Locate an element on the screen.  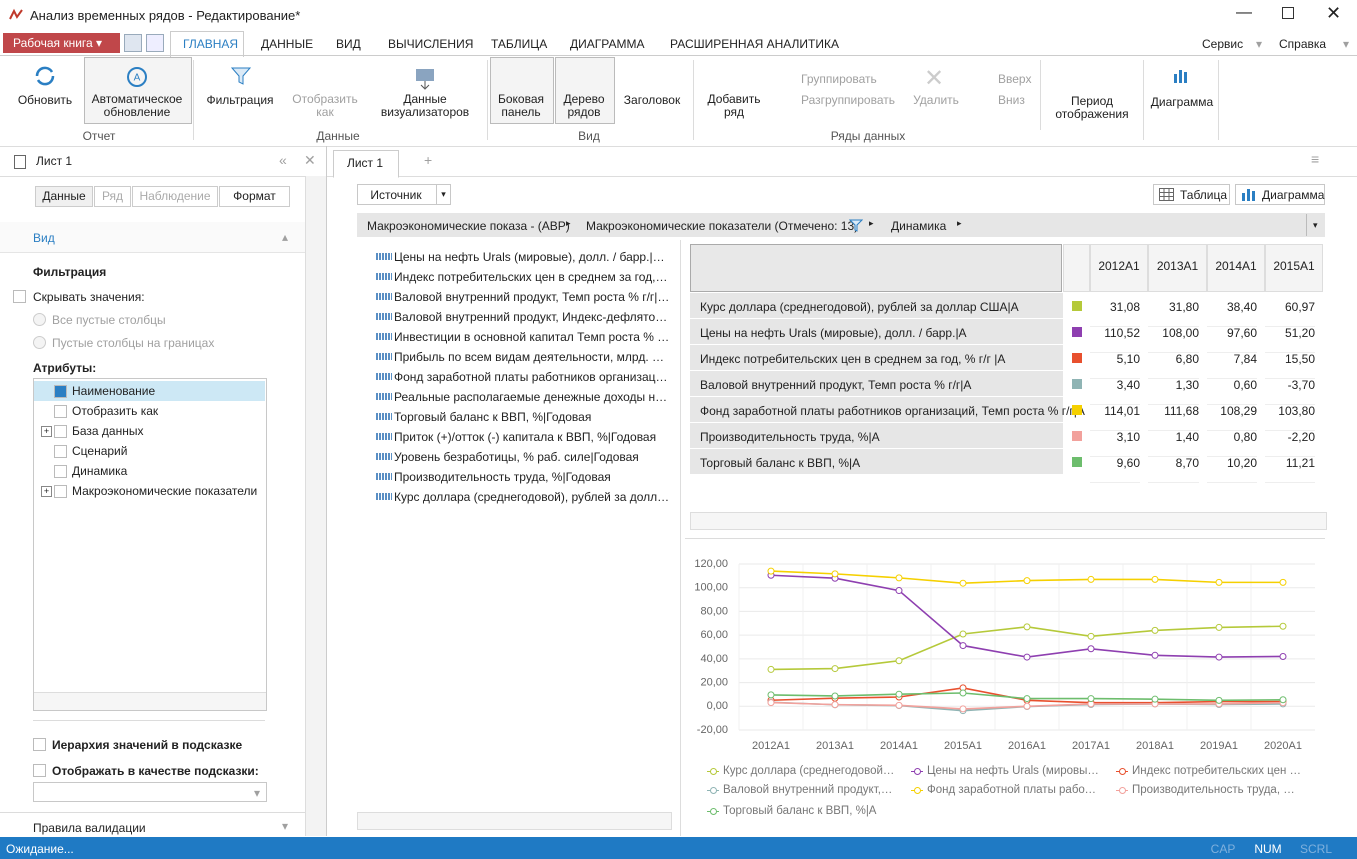
y-tick-label: 120,00 is located at coordinates (711, 564).